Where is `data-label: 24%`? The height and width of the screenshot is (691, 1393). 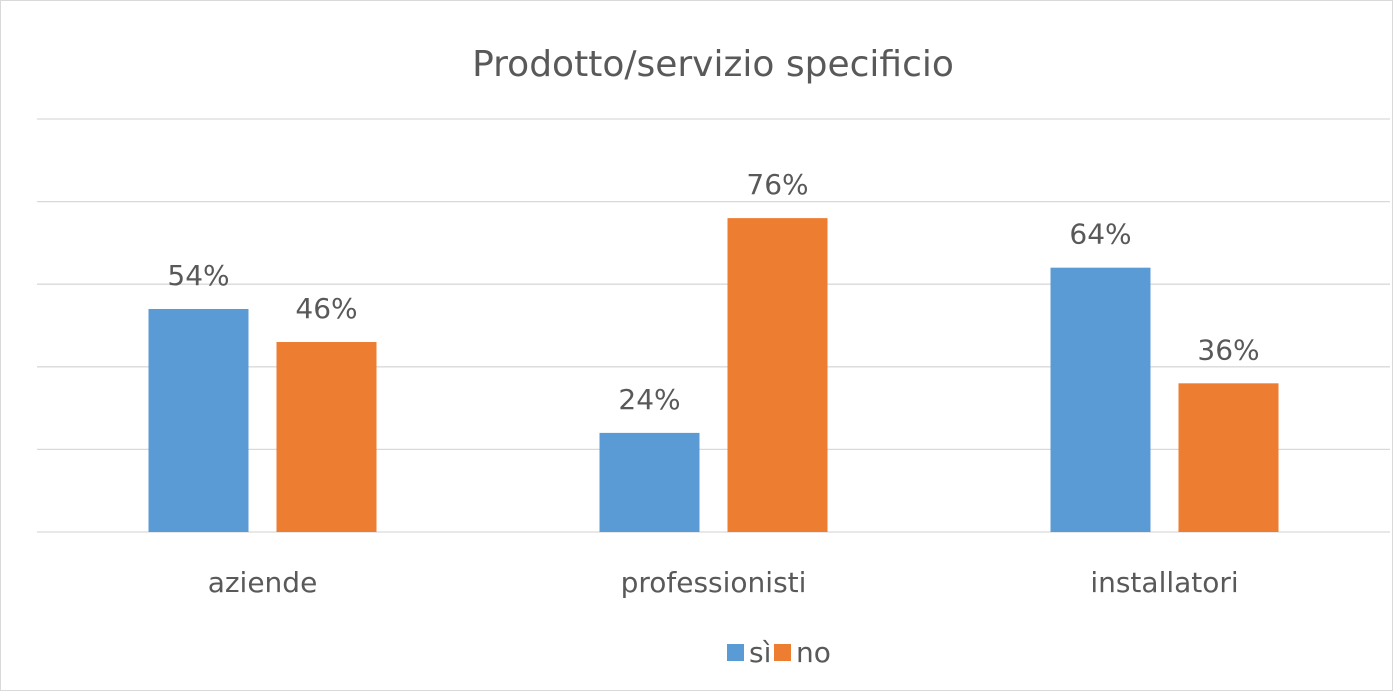
data-label: 24% is located at coordinates (649, 399).